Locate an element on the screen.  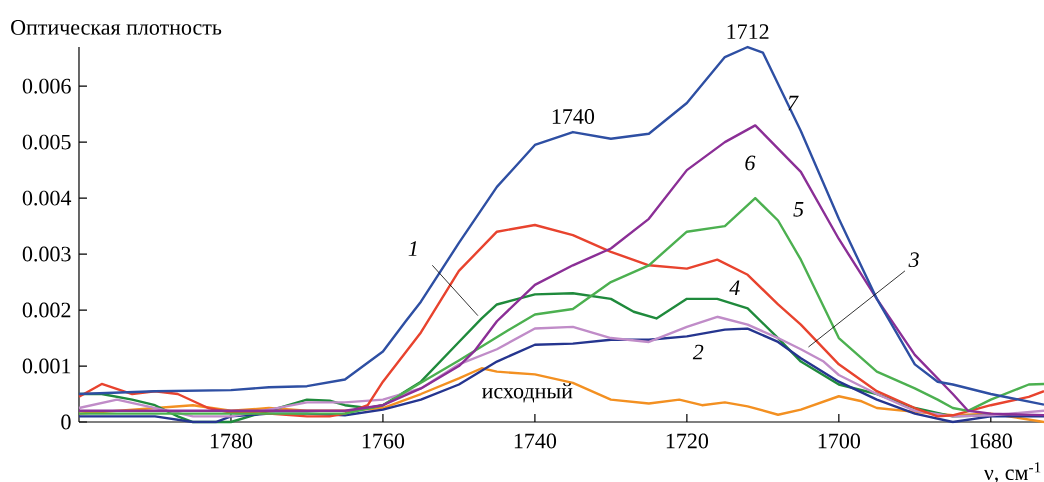
x-tick-label: 1760 is located at coordinates (383, 441).